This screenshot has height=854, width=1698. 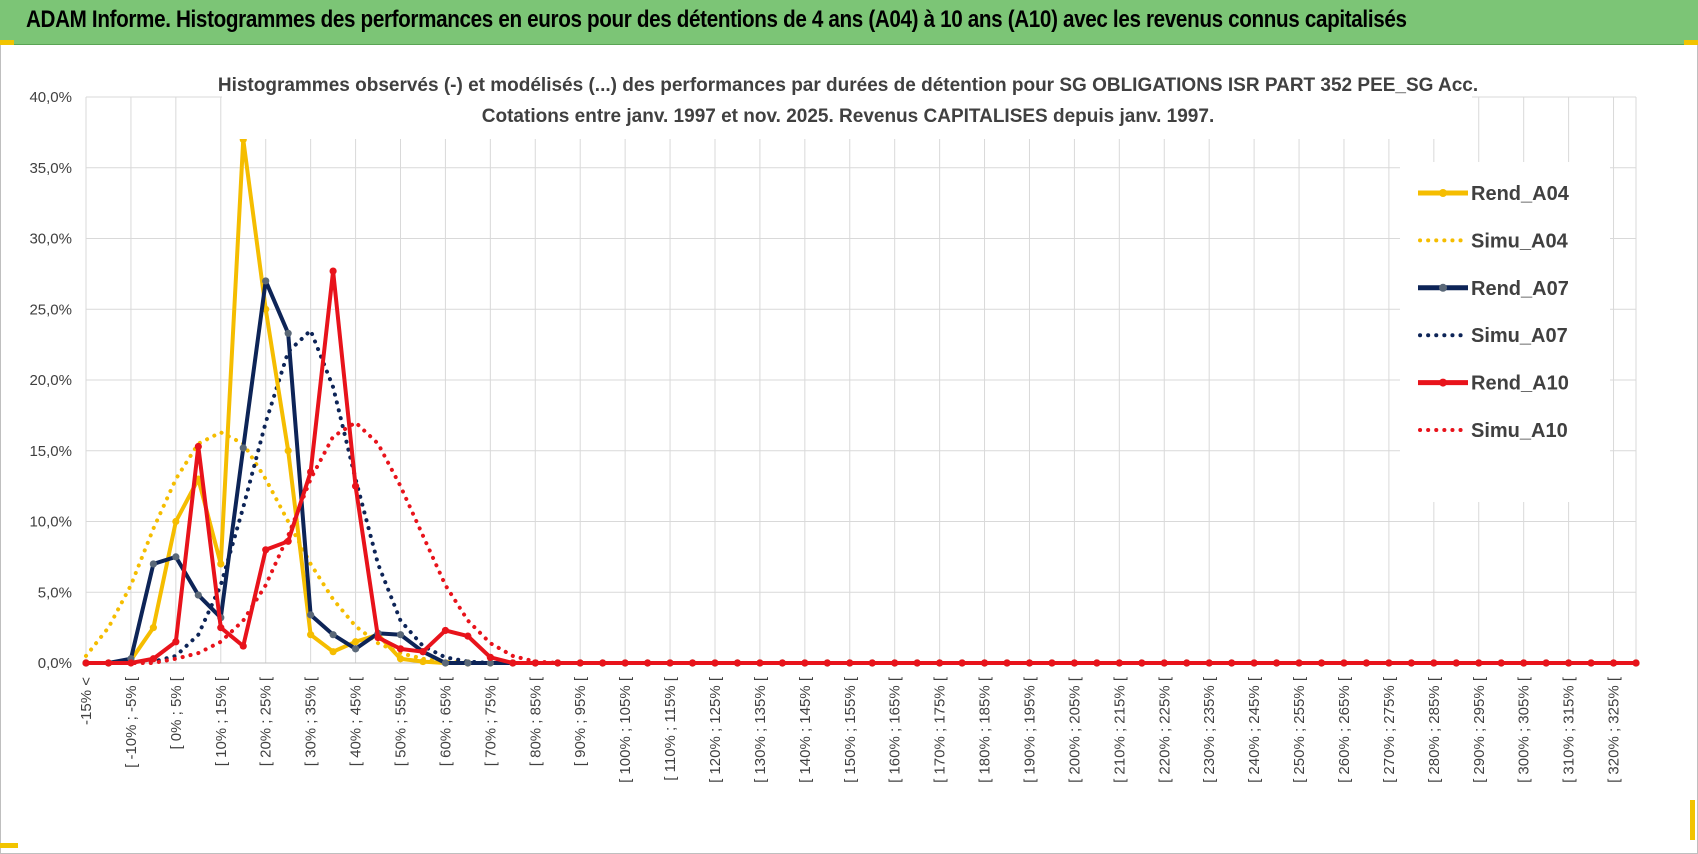 I want to click on y-tick-label: 5,0%, so click(x=55, y=592).